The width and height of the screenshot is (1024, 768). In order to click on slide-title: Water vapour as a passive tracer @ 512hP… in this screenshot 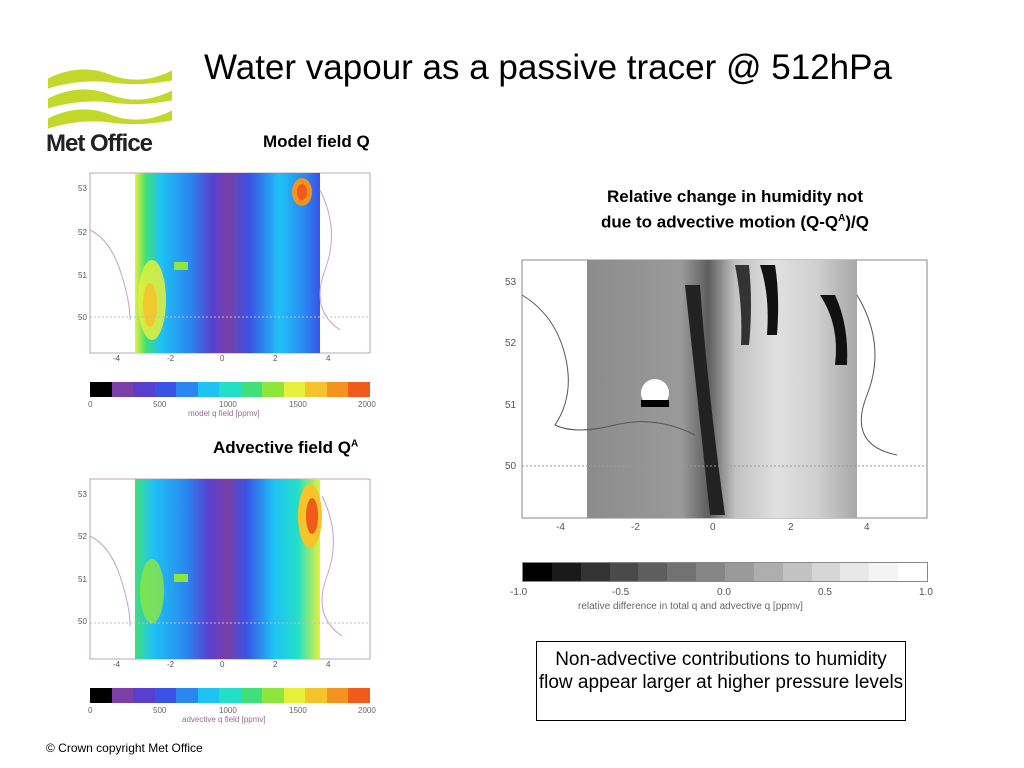, I will do `click(548, 67)`.